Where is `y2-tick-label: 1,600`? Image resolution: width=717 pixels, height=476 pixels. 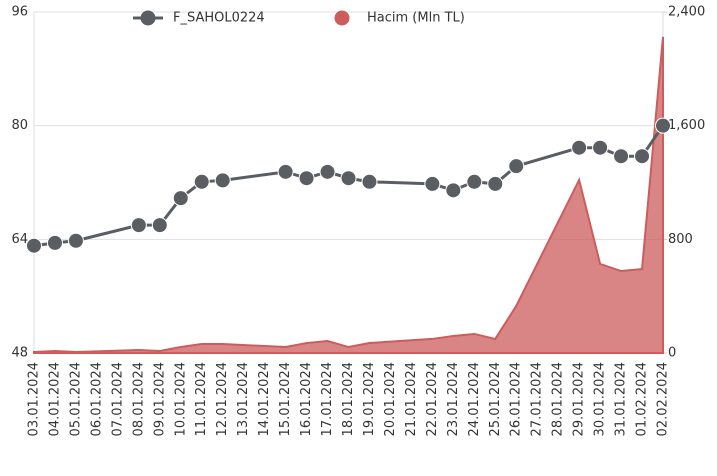
y2-tick-label: 1,600 is located at coordinates (686, 125).